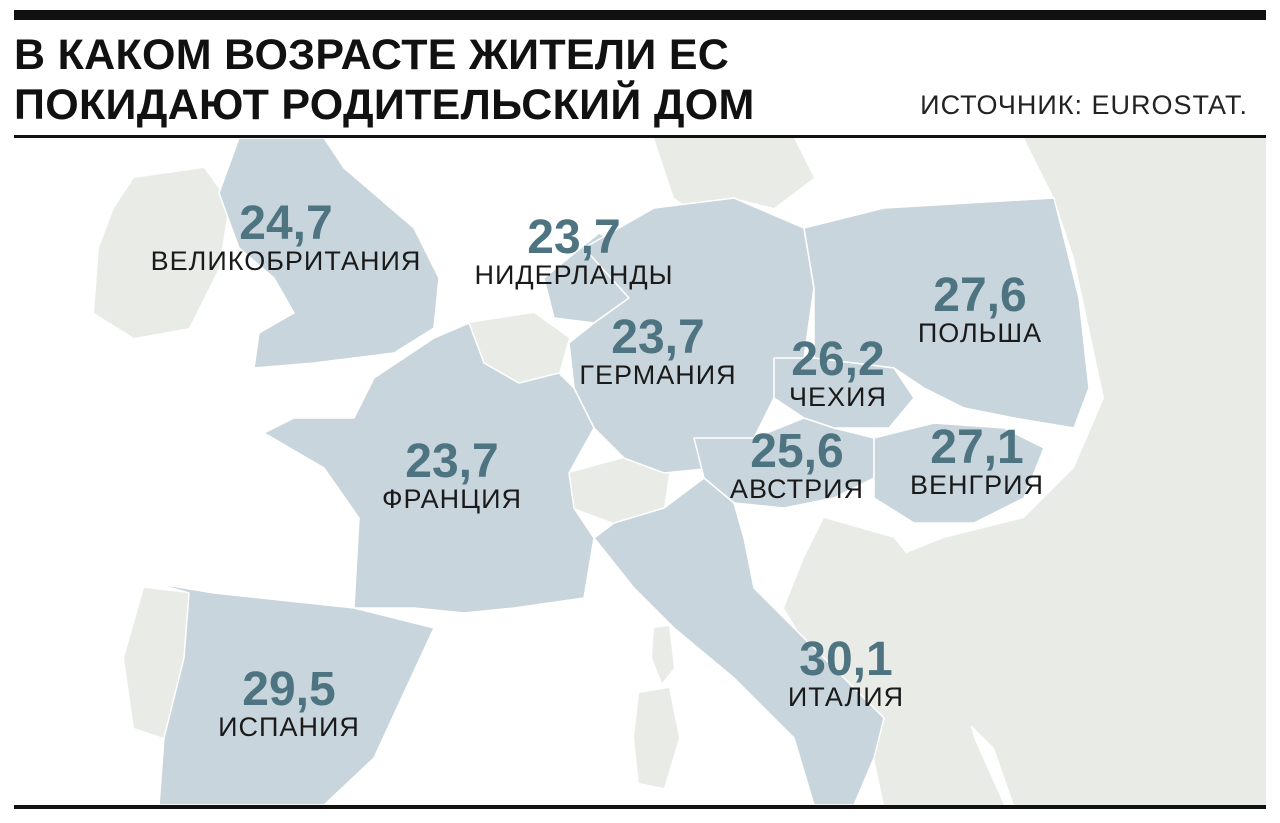 The width and height of the screenshot is (1280, 823). I want to click on name-hungary: ВЕНГРИЯ, so click(977, 485).